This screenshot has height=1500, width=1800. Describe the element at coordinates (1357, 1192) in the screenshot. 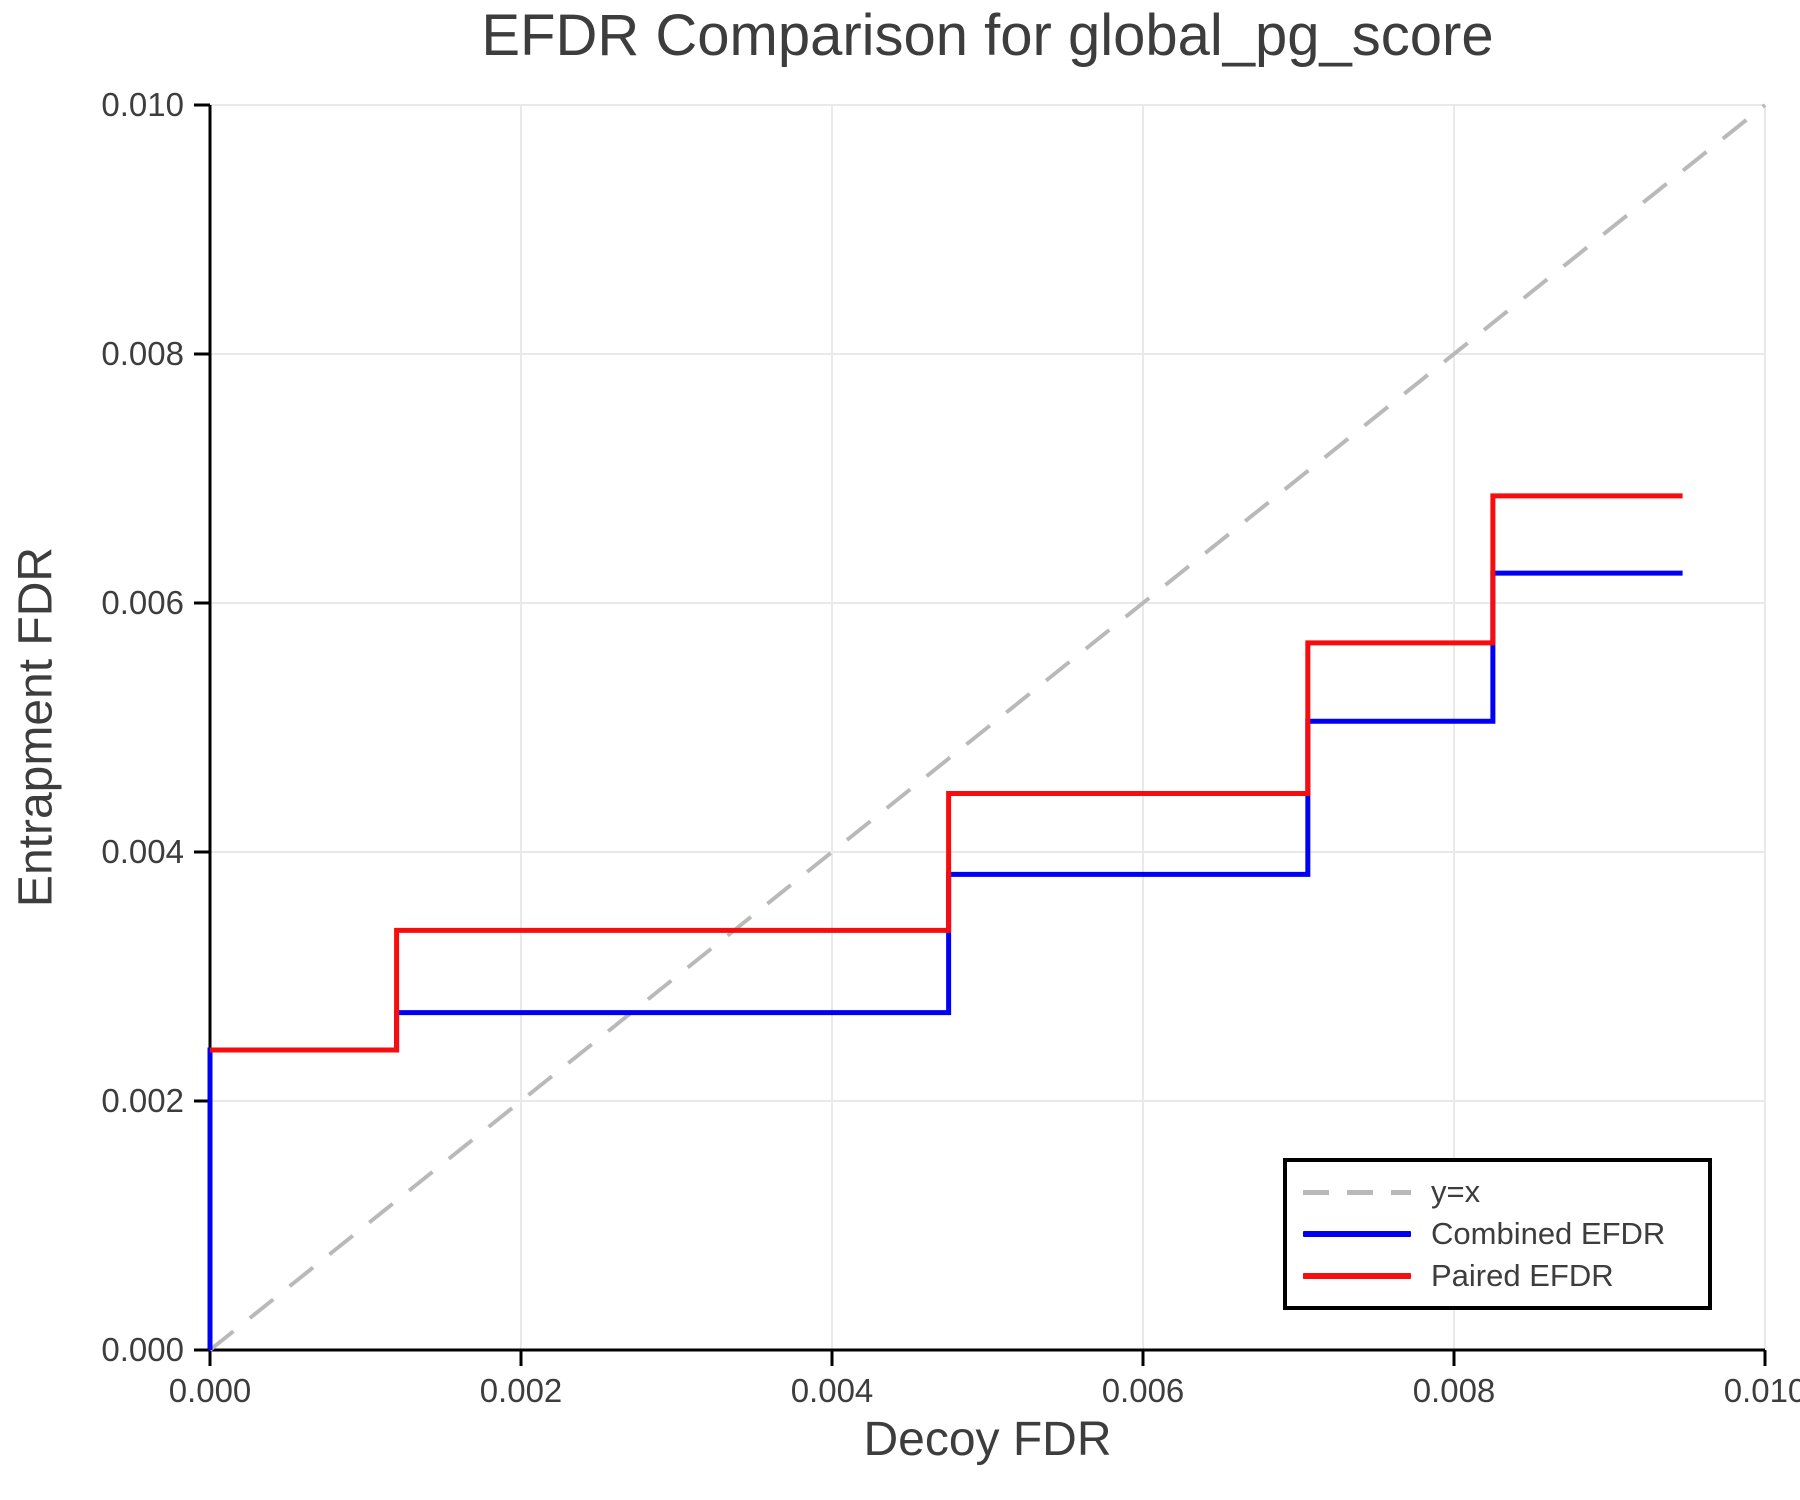

I see `legend-dashed-line-swatch` at that location.